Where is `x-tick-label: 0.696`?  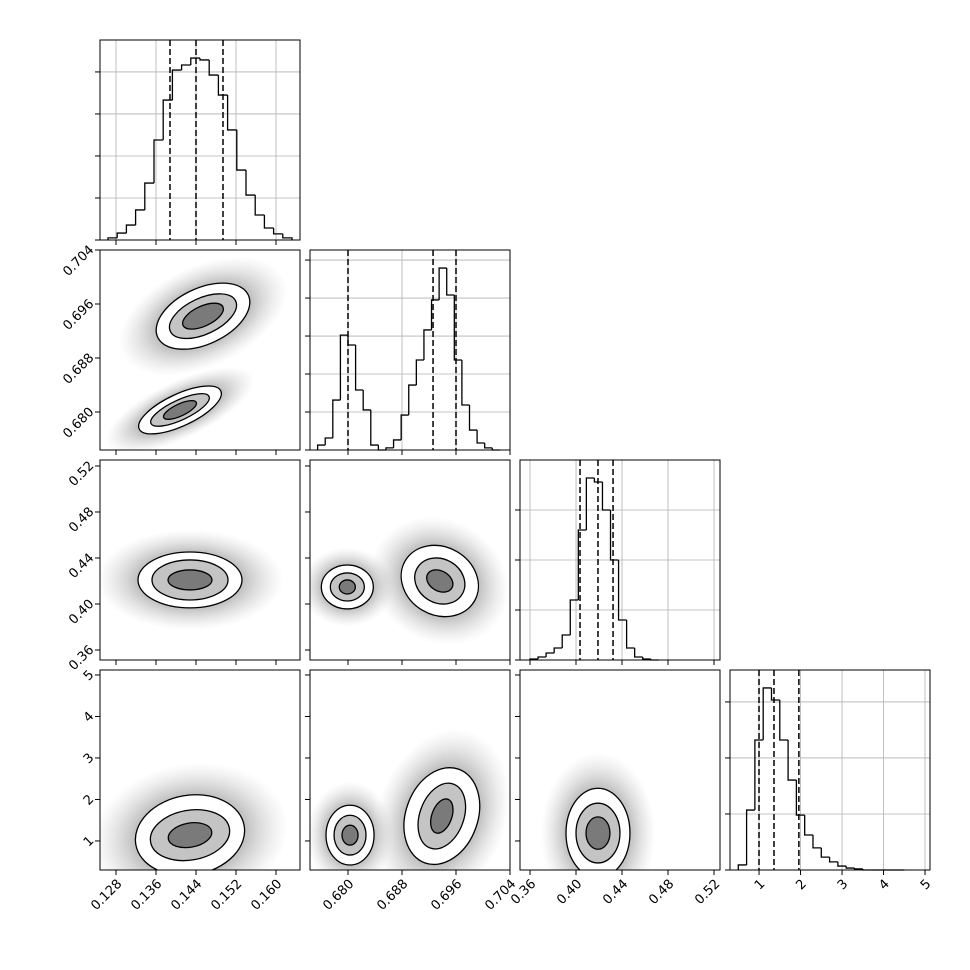
x-tick-label: 0.696 is located at coordinates (446, 895).